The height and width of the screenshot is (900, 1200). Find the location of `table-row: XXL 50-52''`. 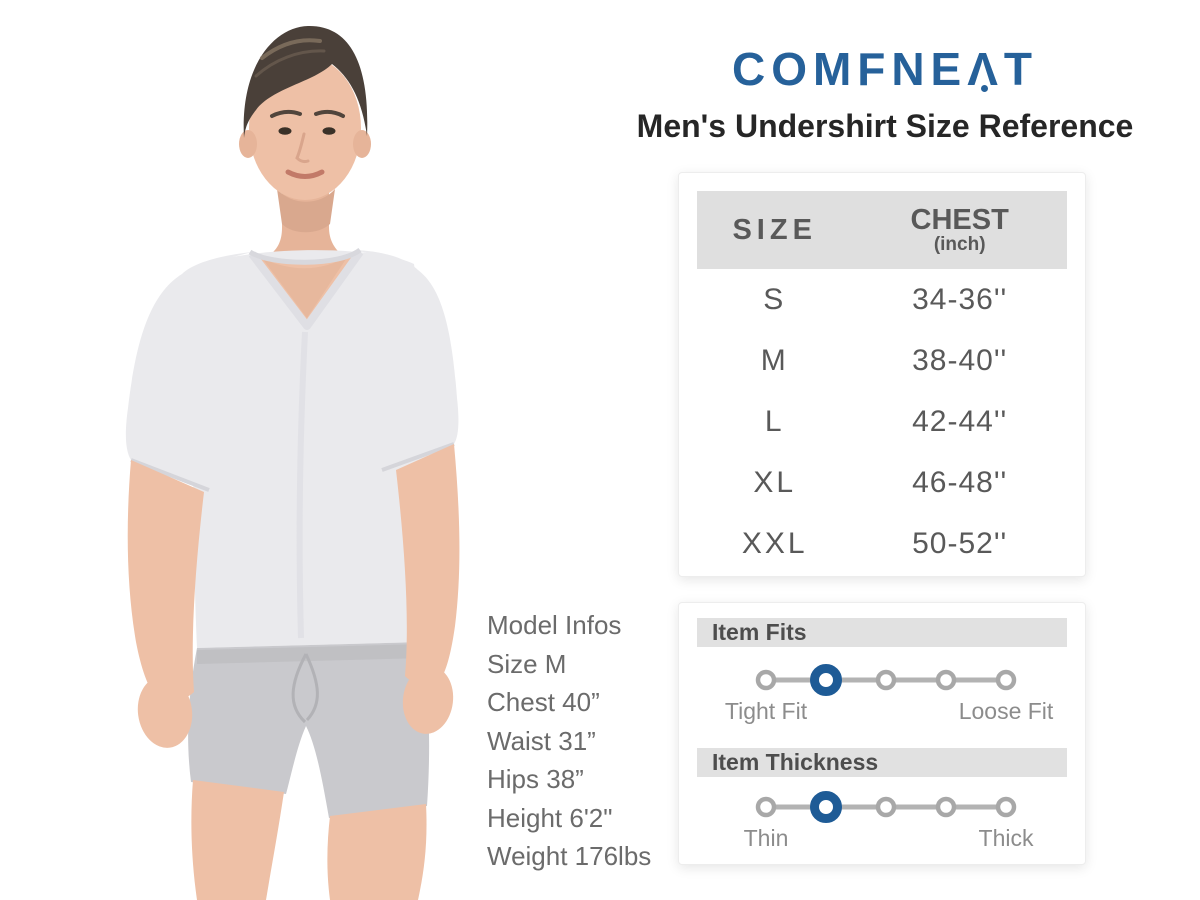

table-row: XXL 50-52'' is located at coordinates (882, 543).